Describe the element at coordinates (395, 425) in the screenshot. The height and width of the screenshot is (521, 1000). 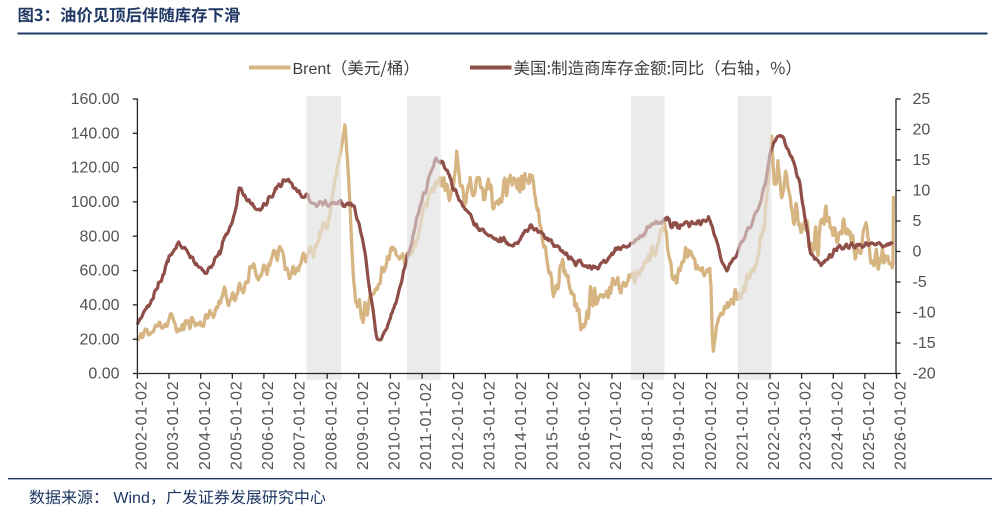
I see `svg-text: 2010-01-02` at that location.